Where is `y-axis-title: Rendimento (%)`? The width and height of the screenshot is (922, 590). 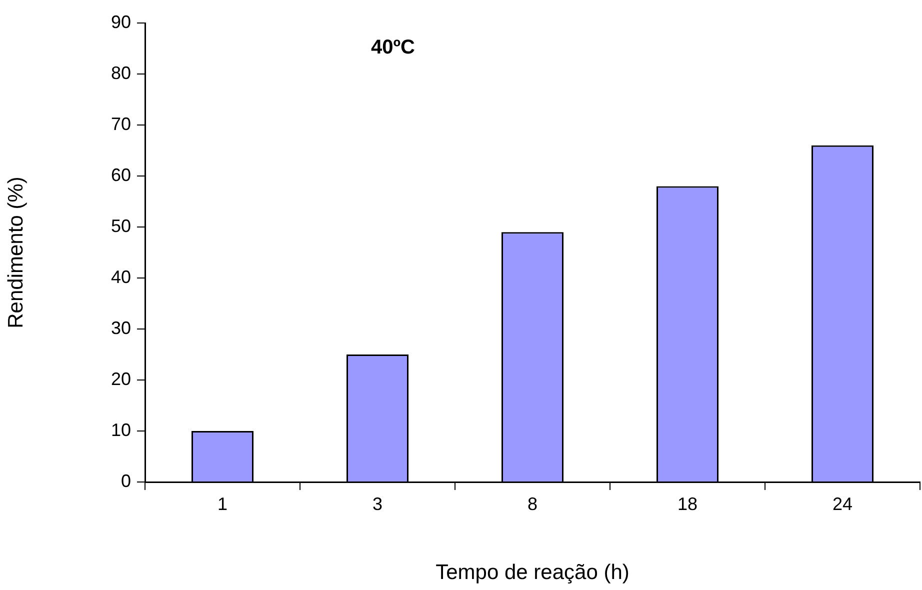
y-axis-title: Rendimento (%) is located at coordinates (16, 252).